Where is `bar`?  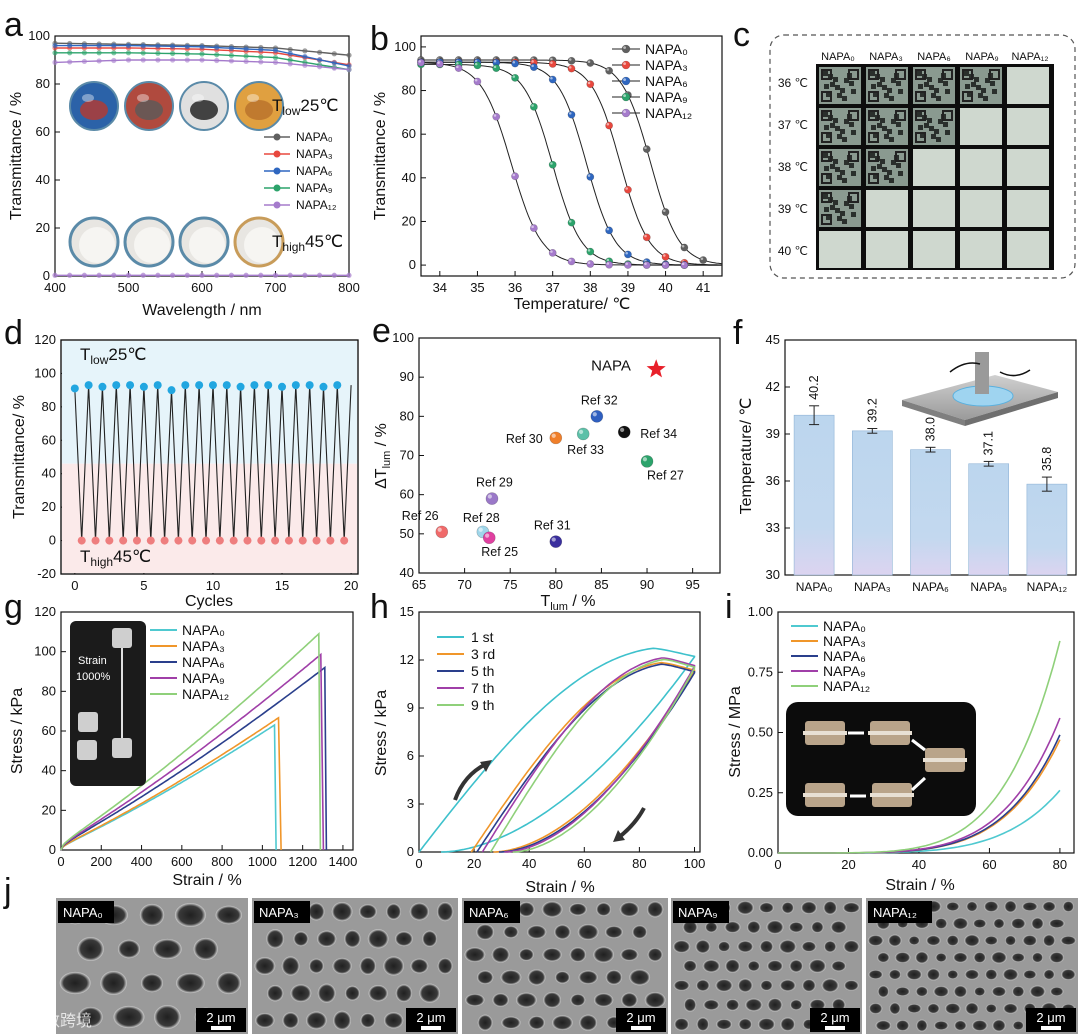 bar is located at coordinates (989, 519).